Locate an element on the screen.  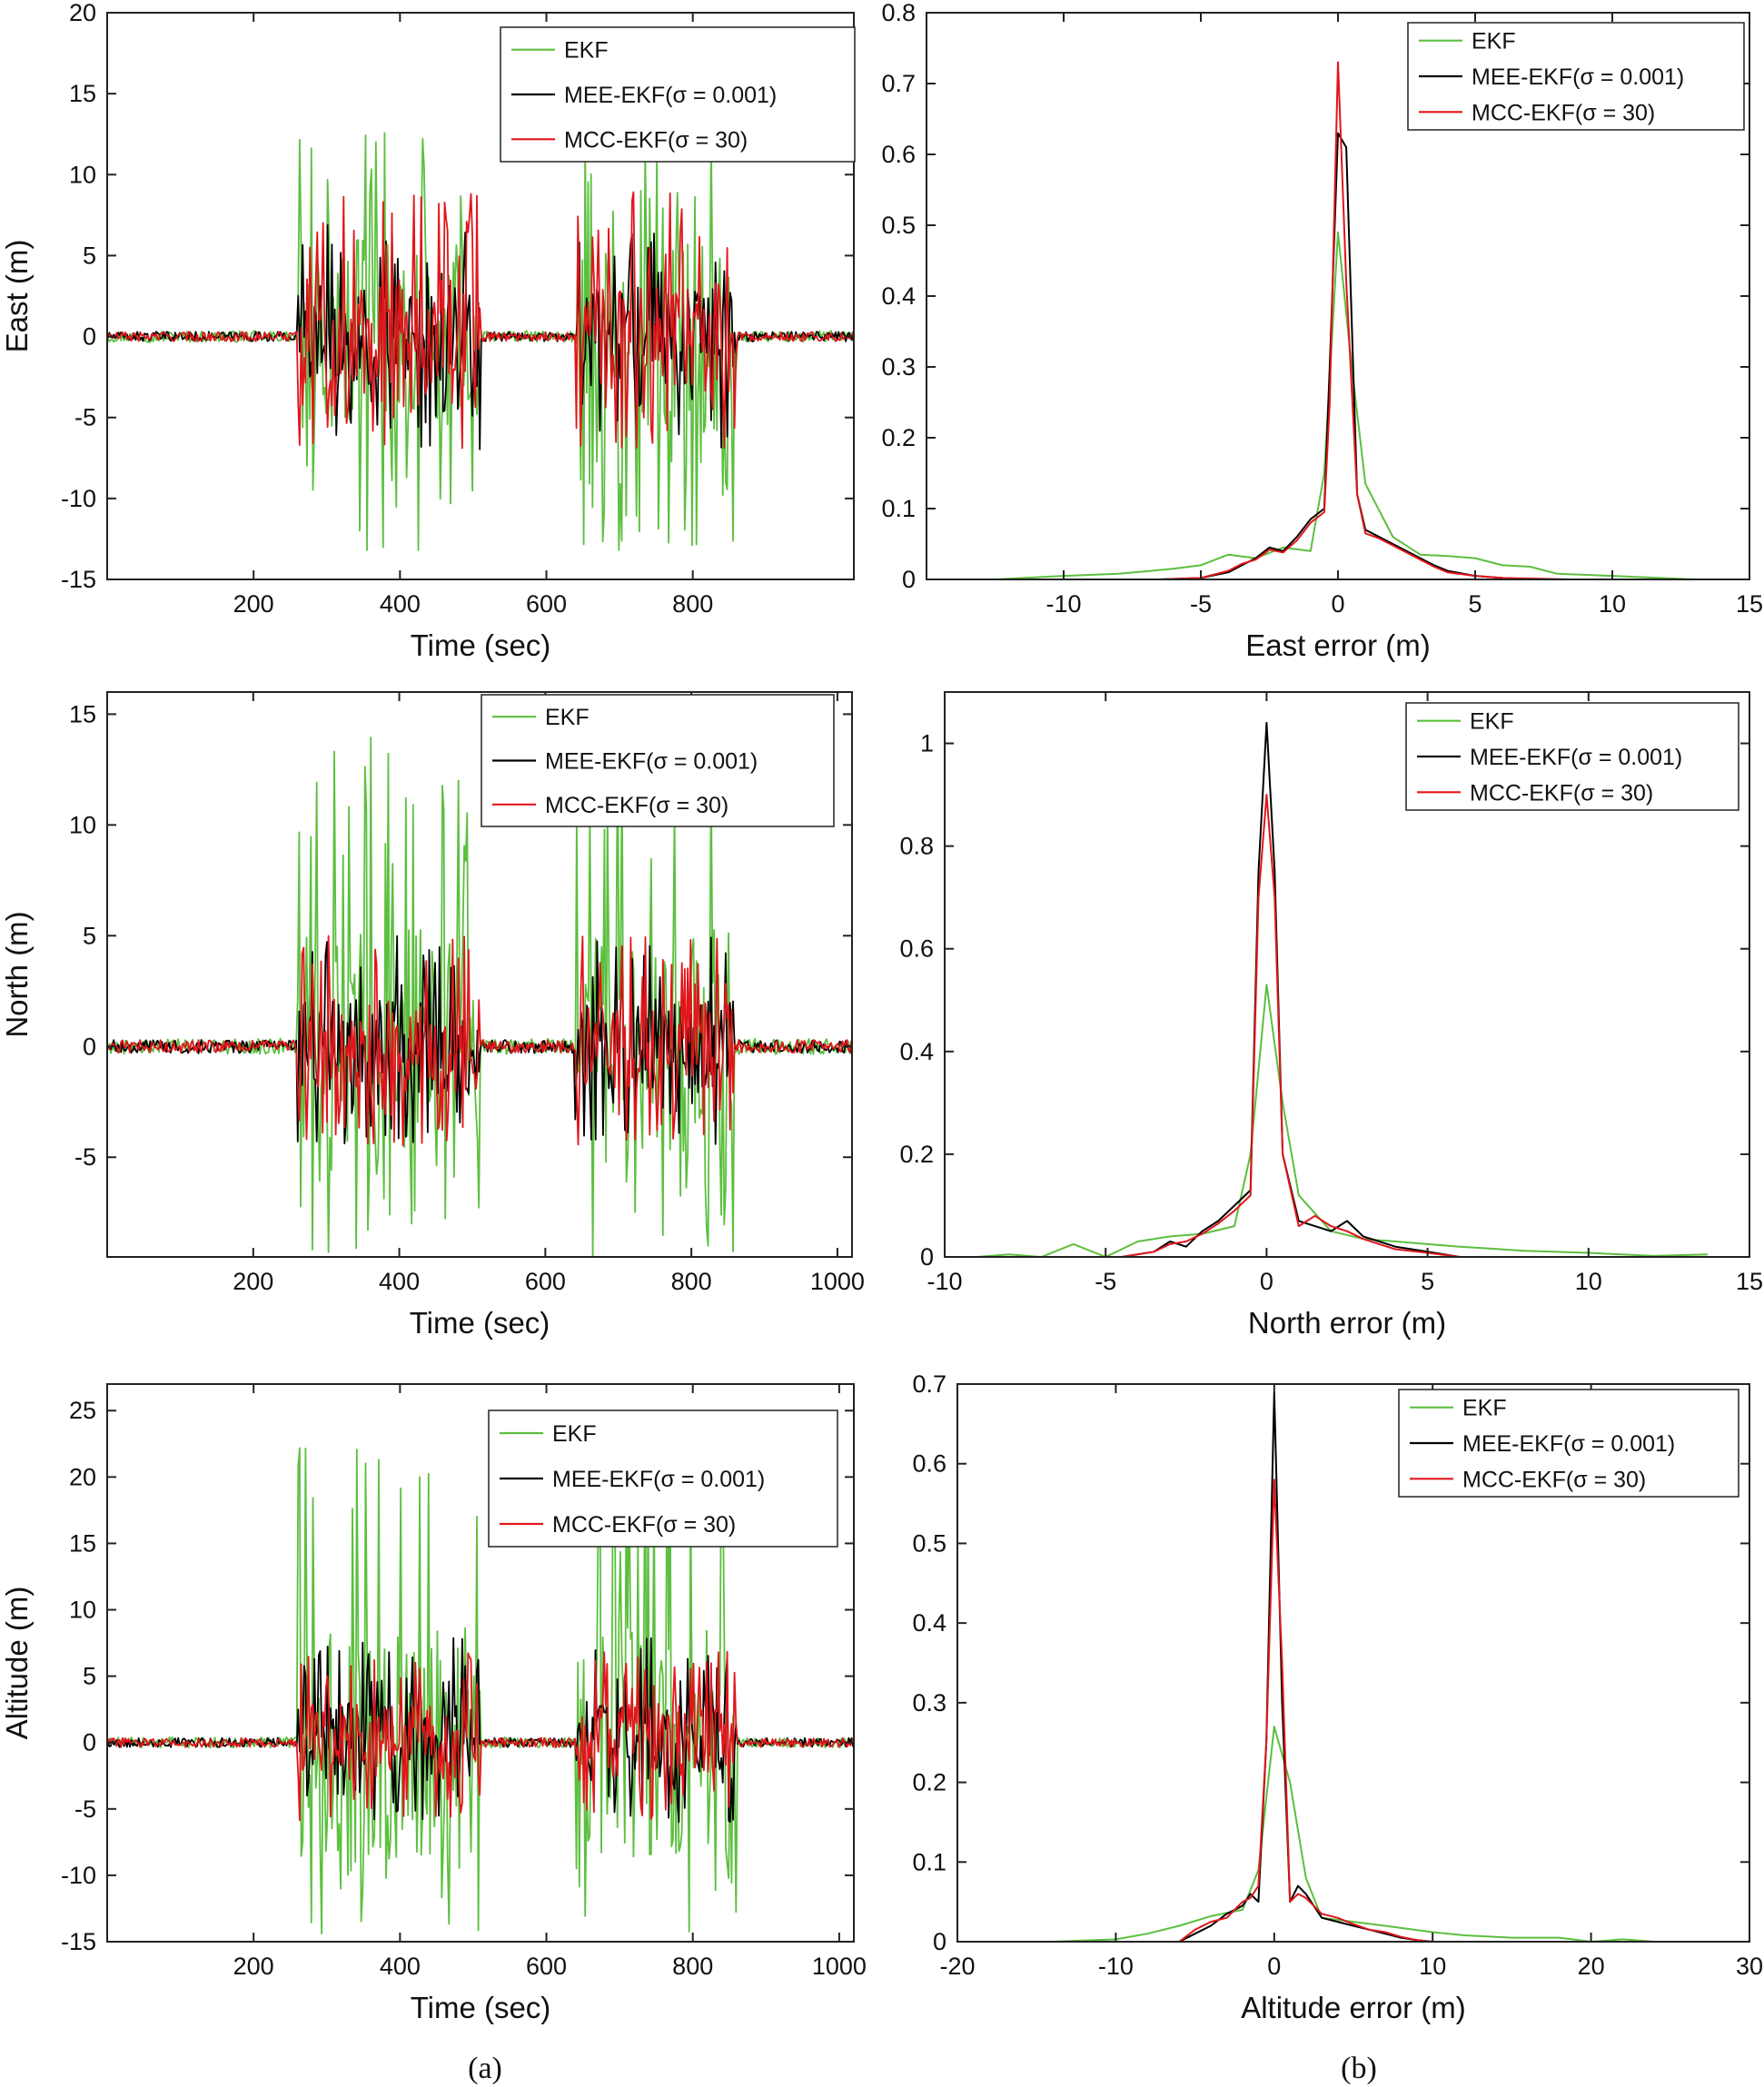
x-tick-label: 5 is located at coordinates (1427, 1281).